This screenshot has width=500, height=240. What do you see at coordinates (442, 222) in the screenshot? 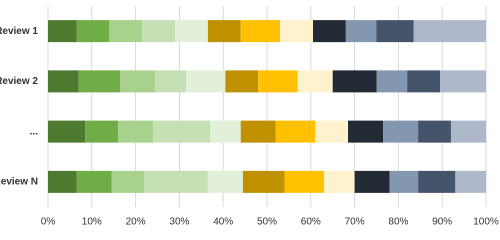
I see `x-tick-label: 90%` at bounding box center [442, 222].